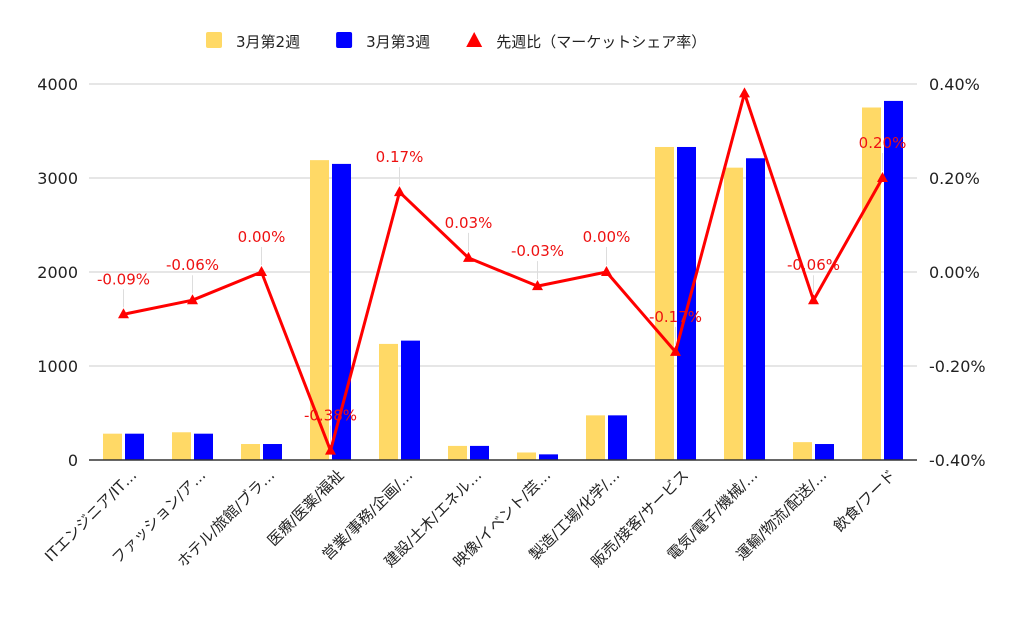  I want to click on left-tick-label: 4000, so click(57, 84).